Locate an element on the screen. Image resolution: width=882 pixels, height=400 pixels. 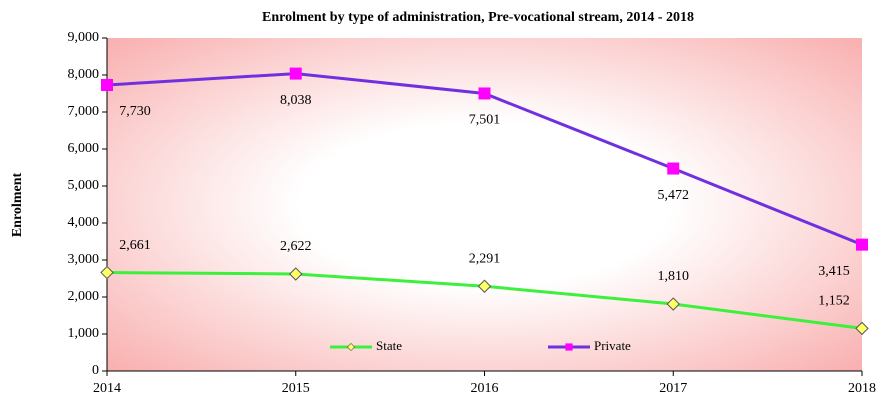
y-tick-label: 9,000 is located at coordinates (84, 37).